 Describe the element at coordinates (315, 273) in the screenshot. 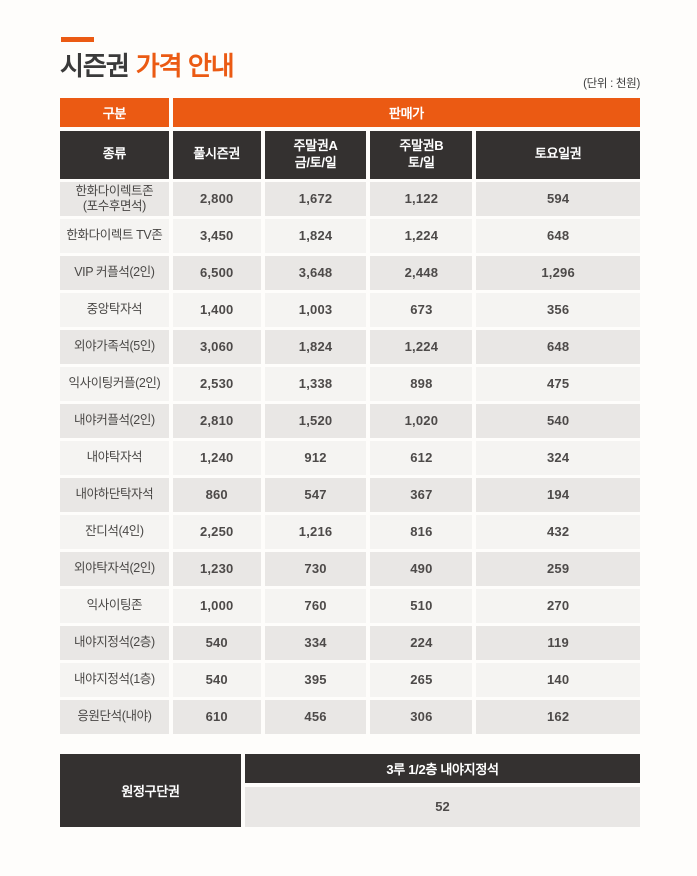

I see `price-cell: 3,648` at that location.